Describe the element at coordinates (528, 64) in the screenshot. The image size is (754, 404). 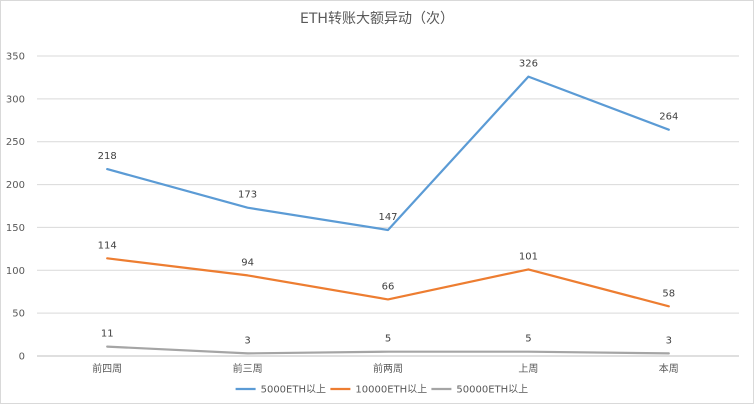
I see `data-label: 326` at that location.